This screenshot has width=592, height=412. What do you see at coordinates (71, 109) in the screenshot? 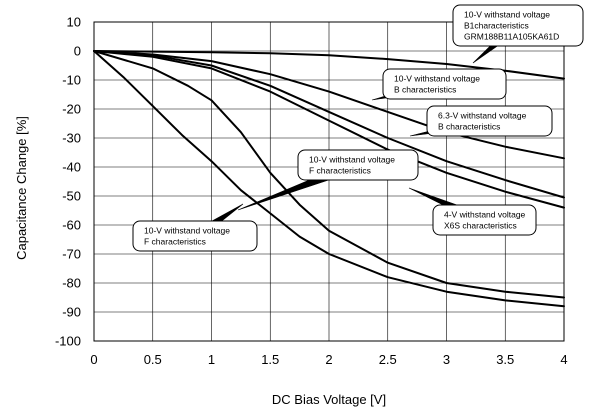
I see `y-tick-label: -20` at bounding box center [71, 109].